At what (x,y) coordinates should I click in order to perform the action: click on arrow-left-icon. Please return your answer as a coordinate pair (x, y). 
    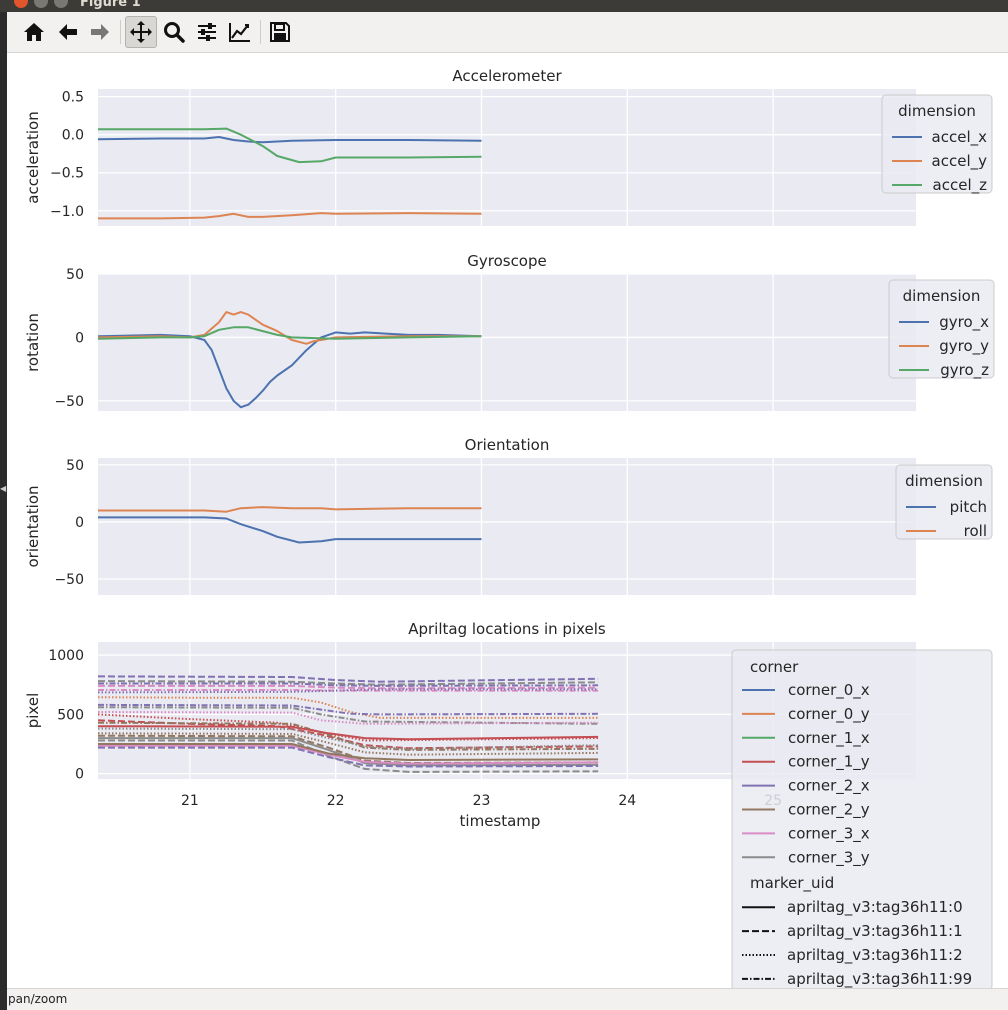
    Looking at the image, I should click on (68, 32).